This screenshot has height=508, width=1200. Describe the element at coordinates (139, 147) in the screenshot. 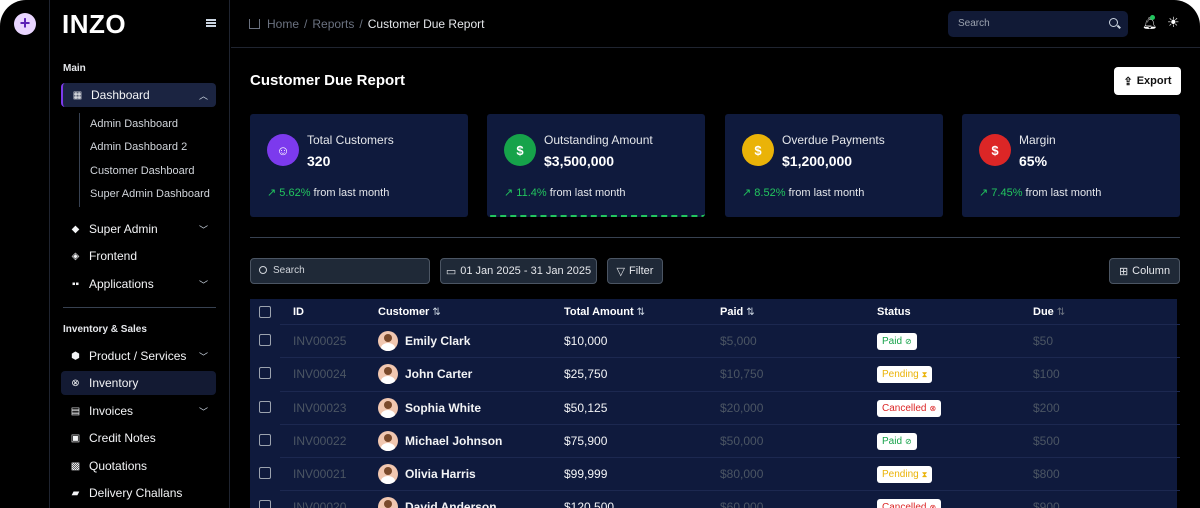

I see `sidebar-subitem-admin-dashboard-2: Admin Dashboard 2` at that location.